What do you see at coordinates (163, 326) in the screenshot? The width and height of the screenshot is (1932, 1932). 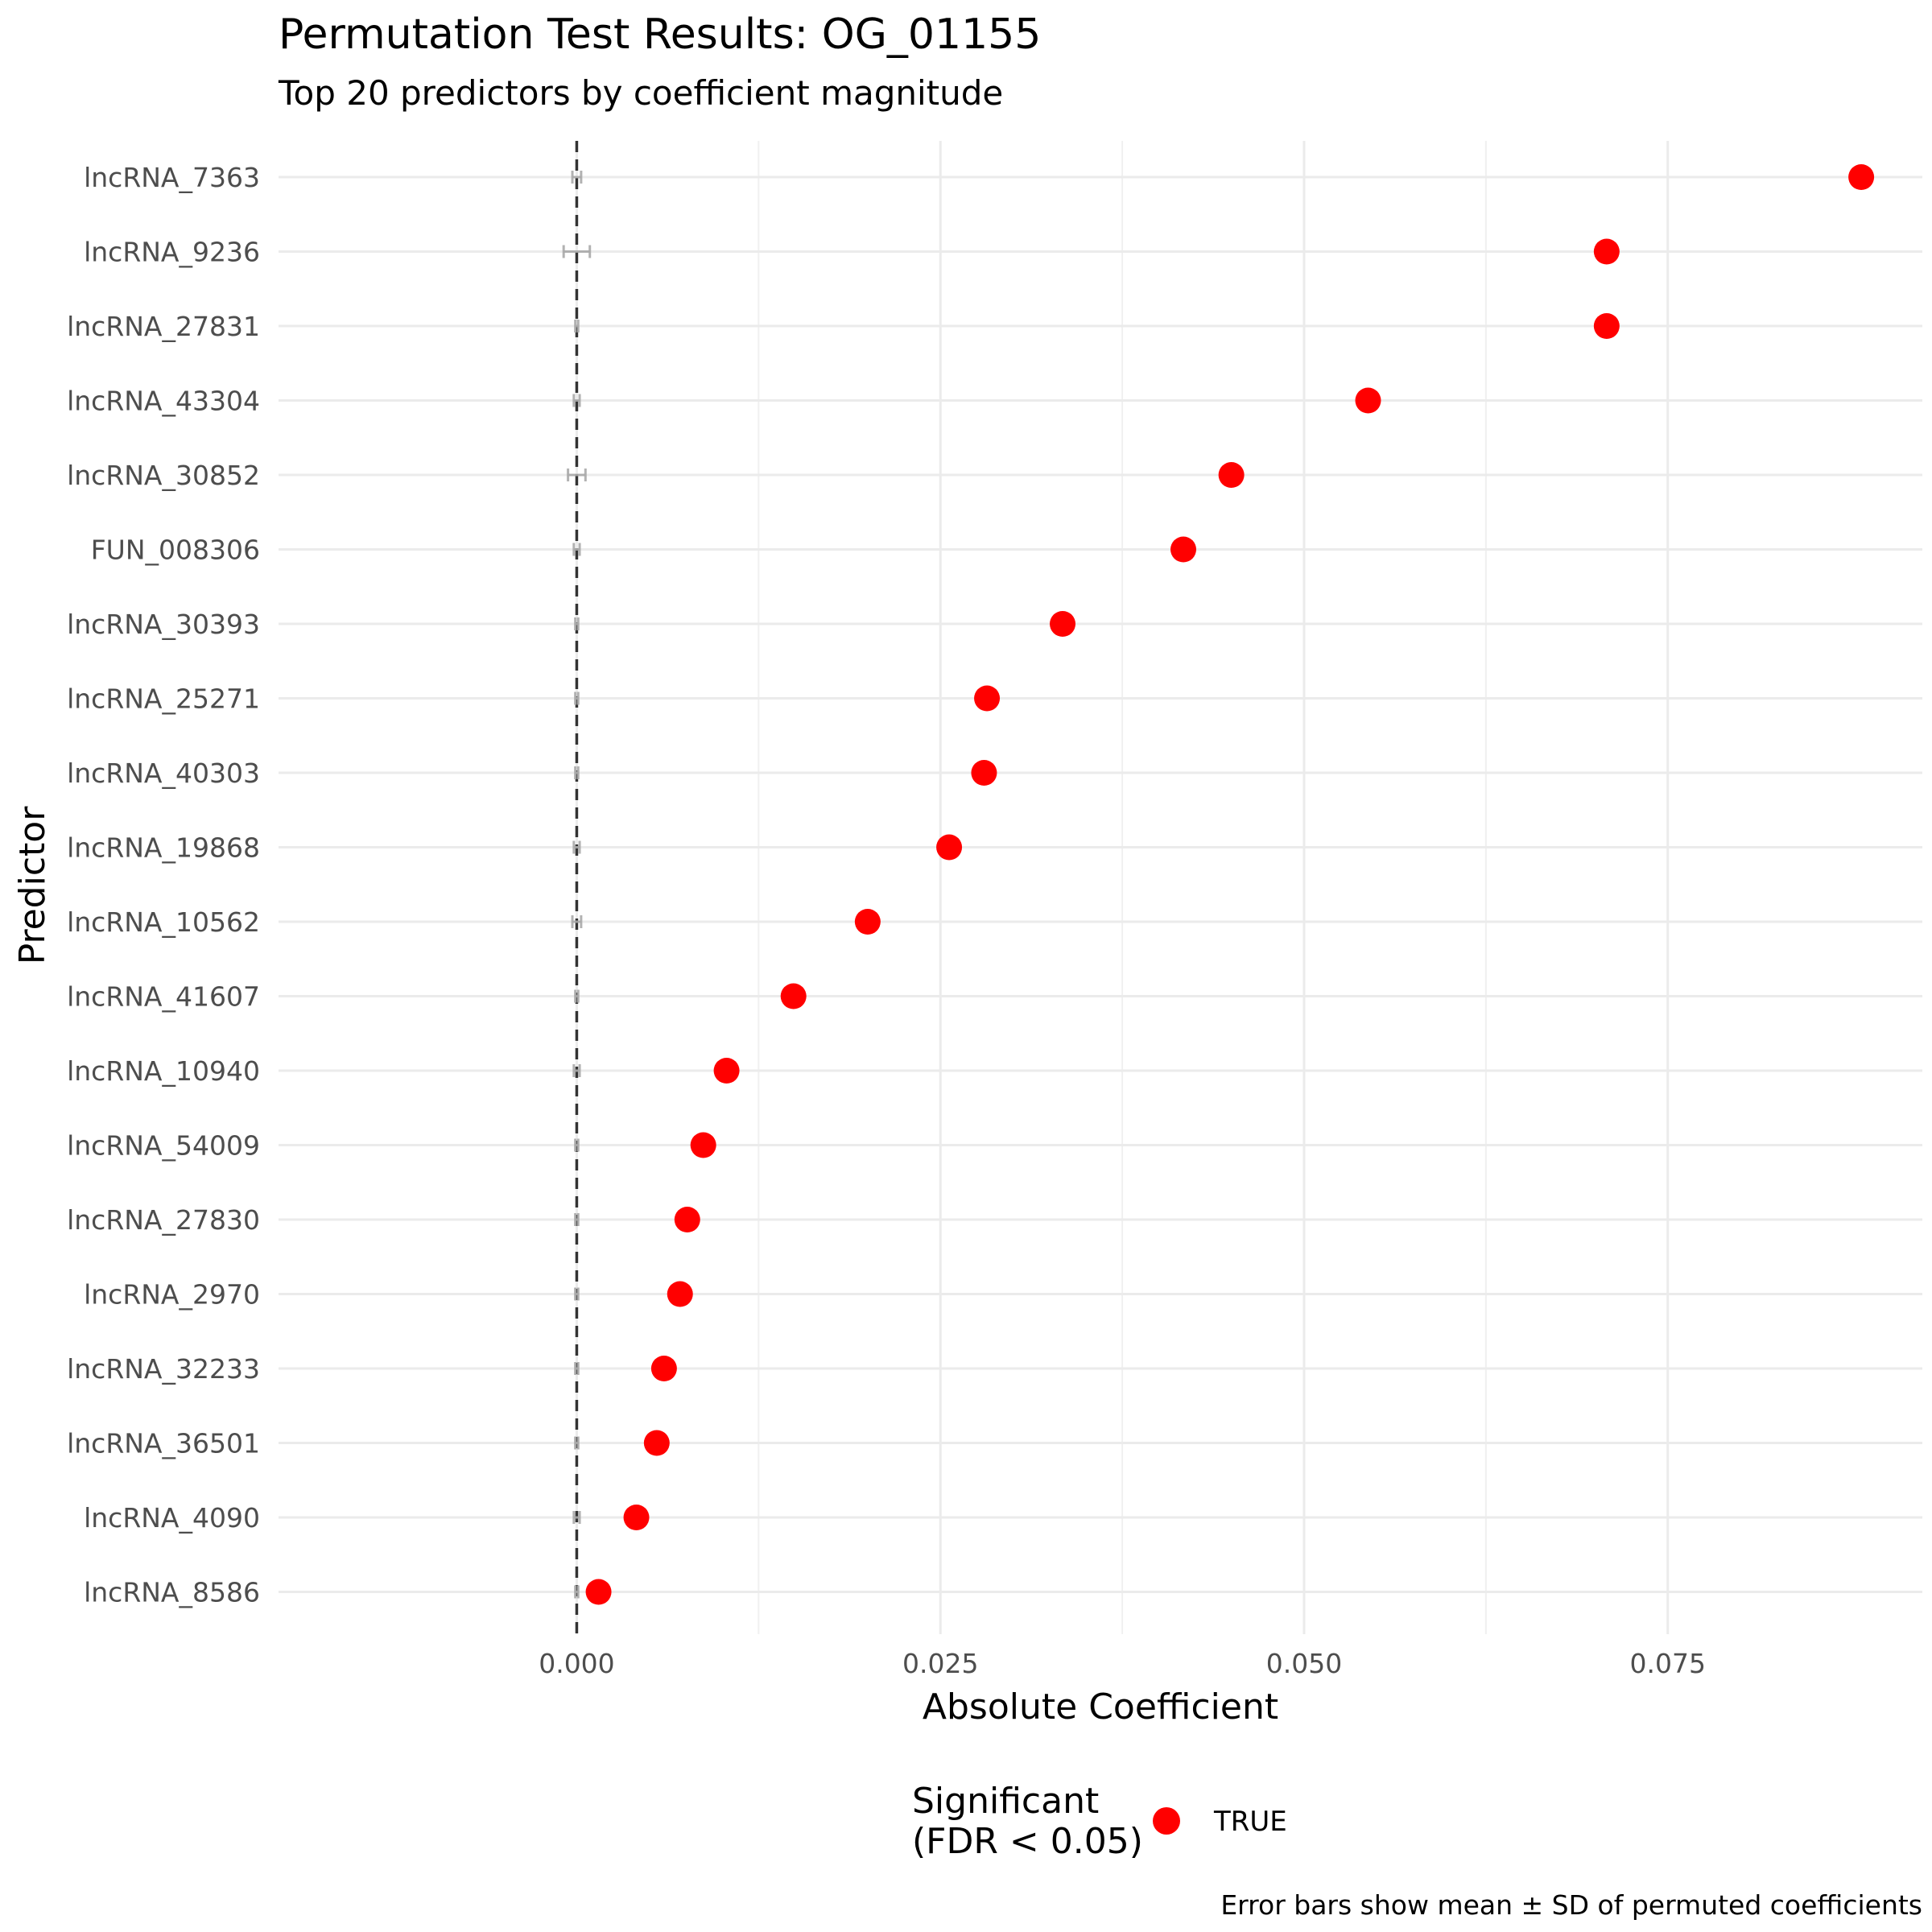 I see `y-tick-label: lncRNA_27831` at bounding box center [163, 326].